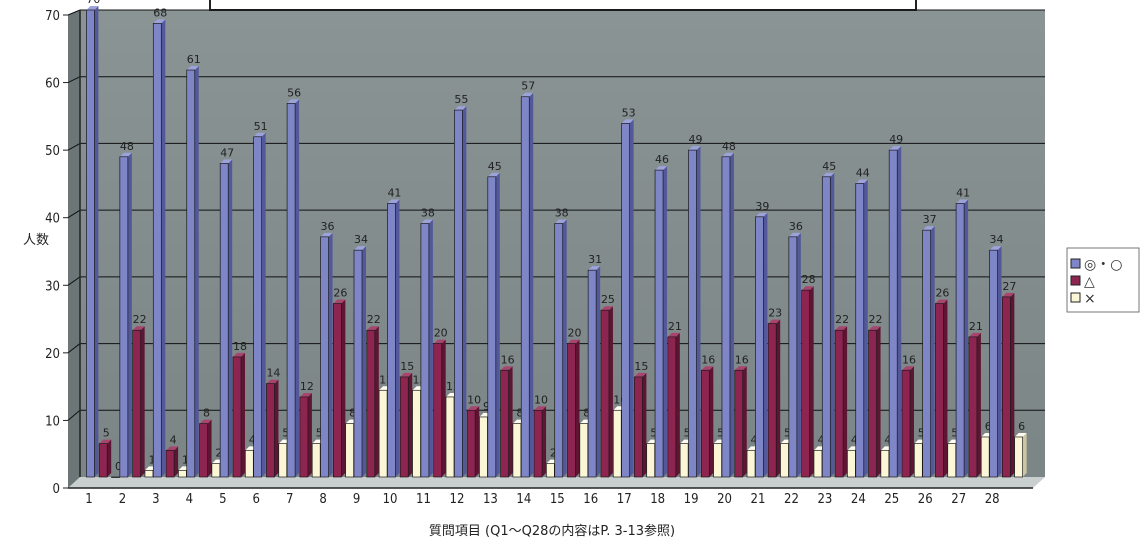 This screenshot has height=546, width=1143. I want to click on data-label: 22, so click(374, 319).